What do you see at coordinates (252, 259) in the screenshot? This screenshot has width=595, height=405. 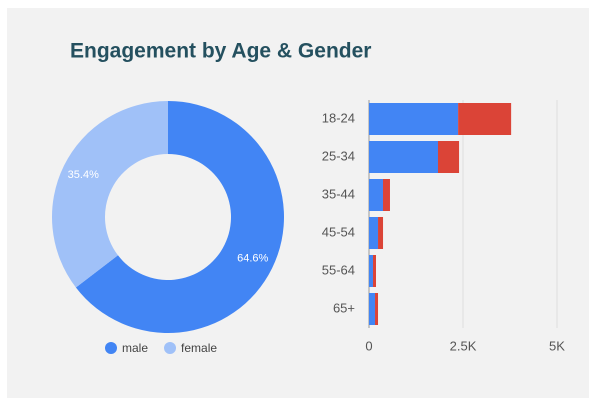 I see `slice-label: 64.6%` at bounding box center [252, 259].